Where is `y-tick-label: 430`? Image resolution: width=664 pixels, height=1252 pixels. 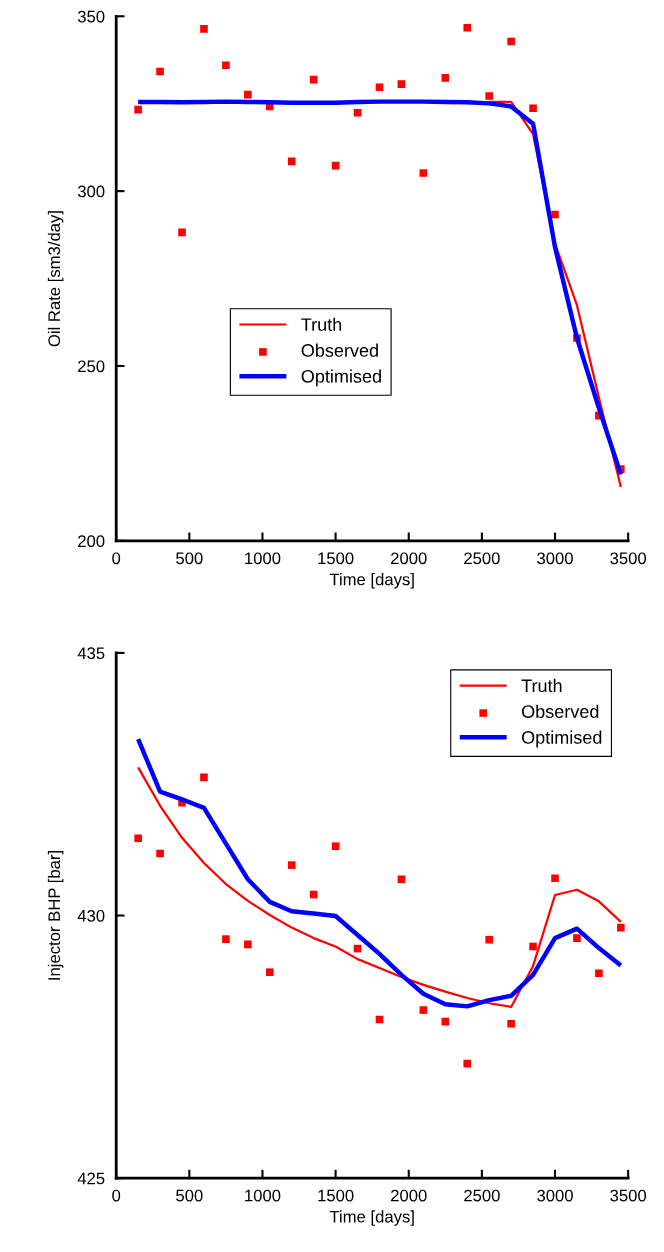
y-tick-label: 430 is located at coordinates (91, 915).